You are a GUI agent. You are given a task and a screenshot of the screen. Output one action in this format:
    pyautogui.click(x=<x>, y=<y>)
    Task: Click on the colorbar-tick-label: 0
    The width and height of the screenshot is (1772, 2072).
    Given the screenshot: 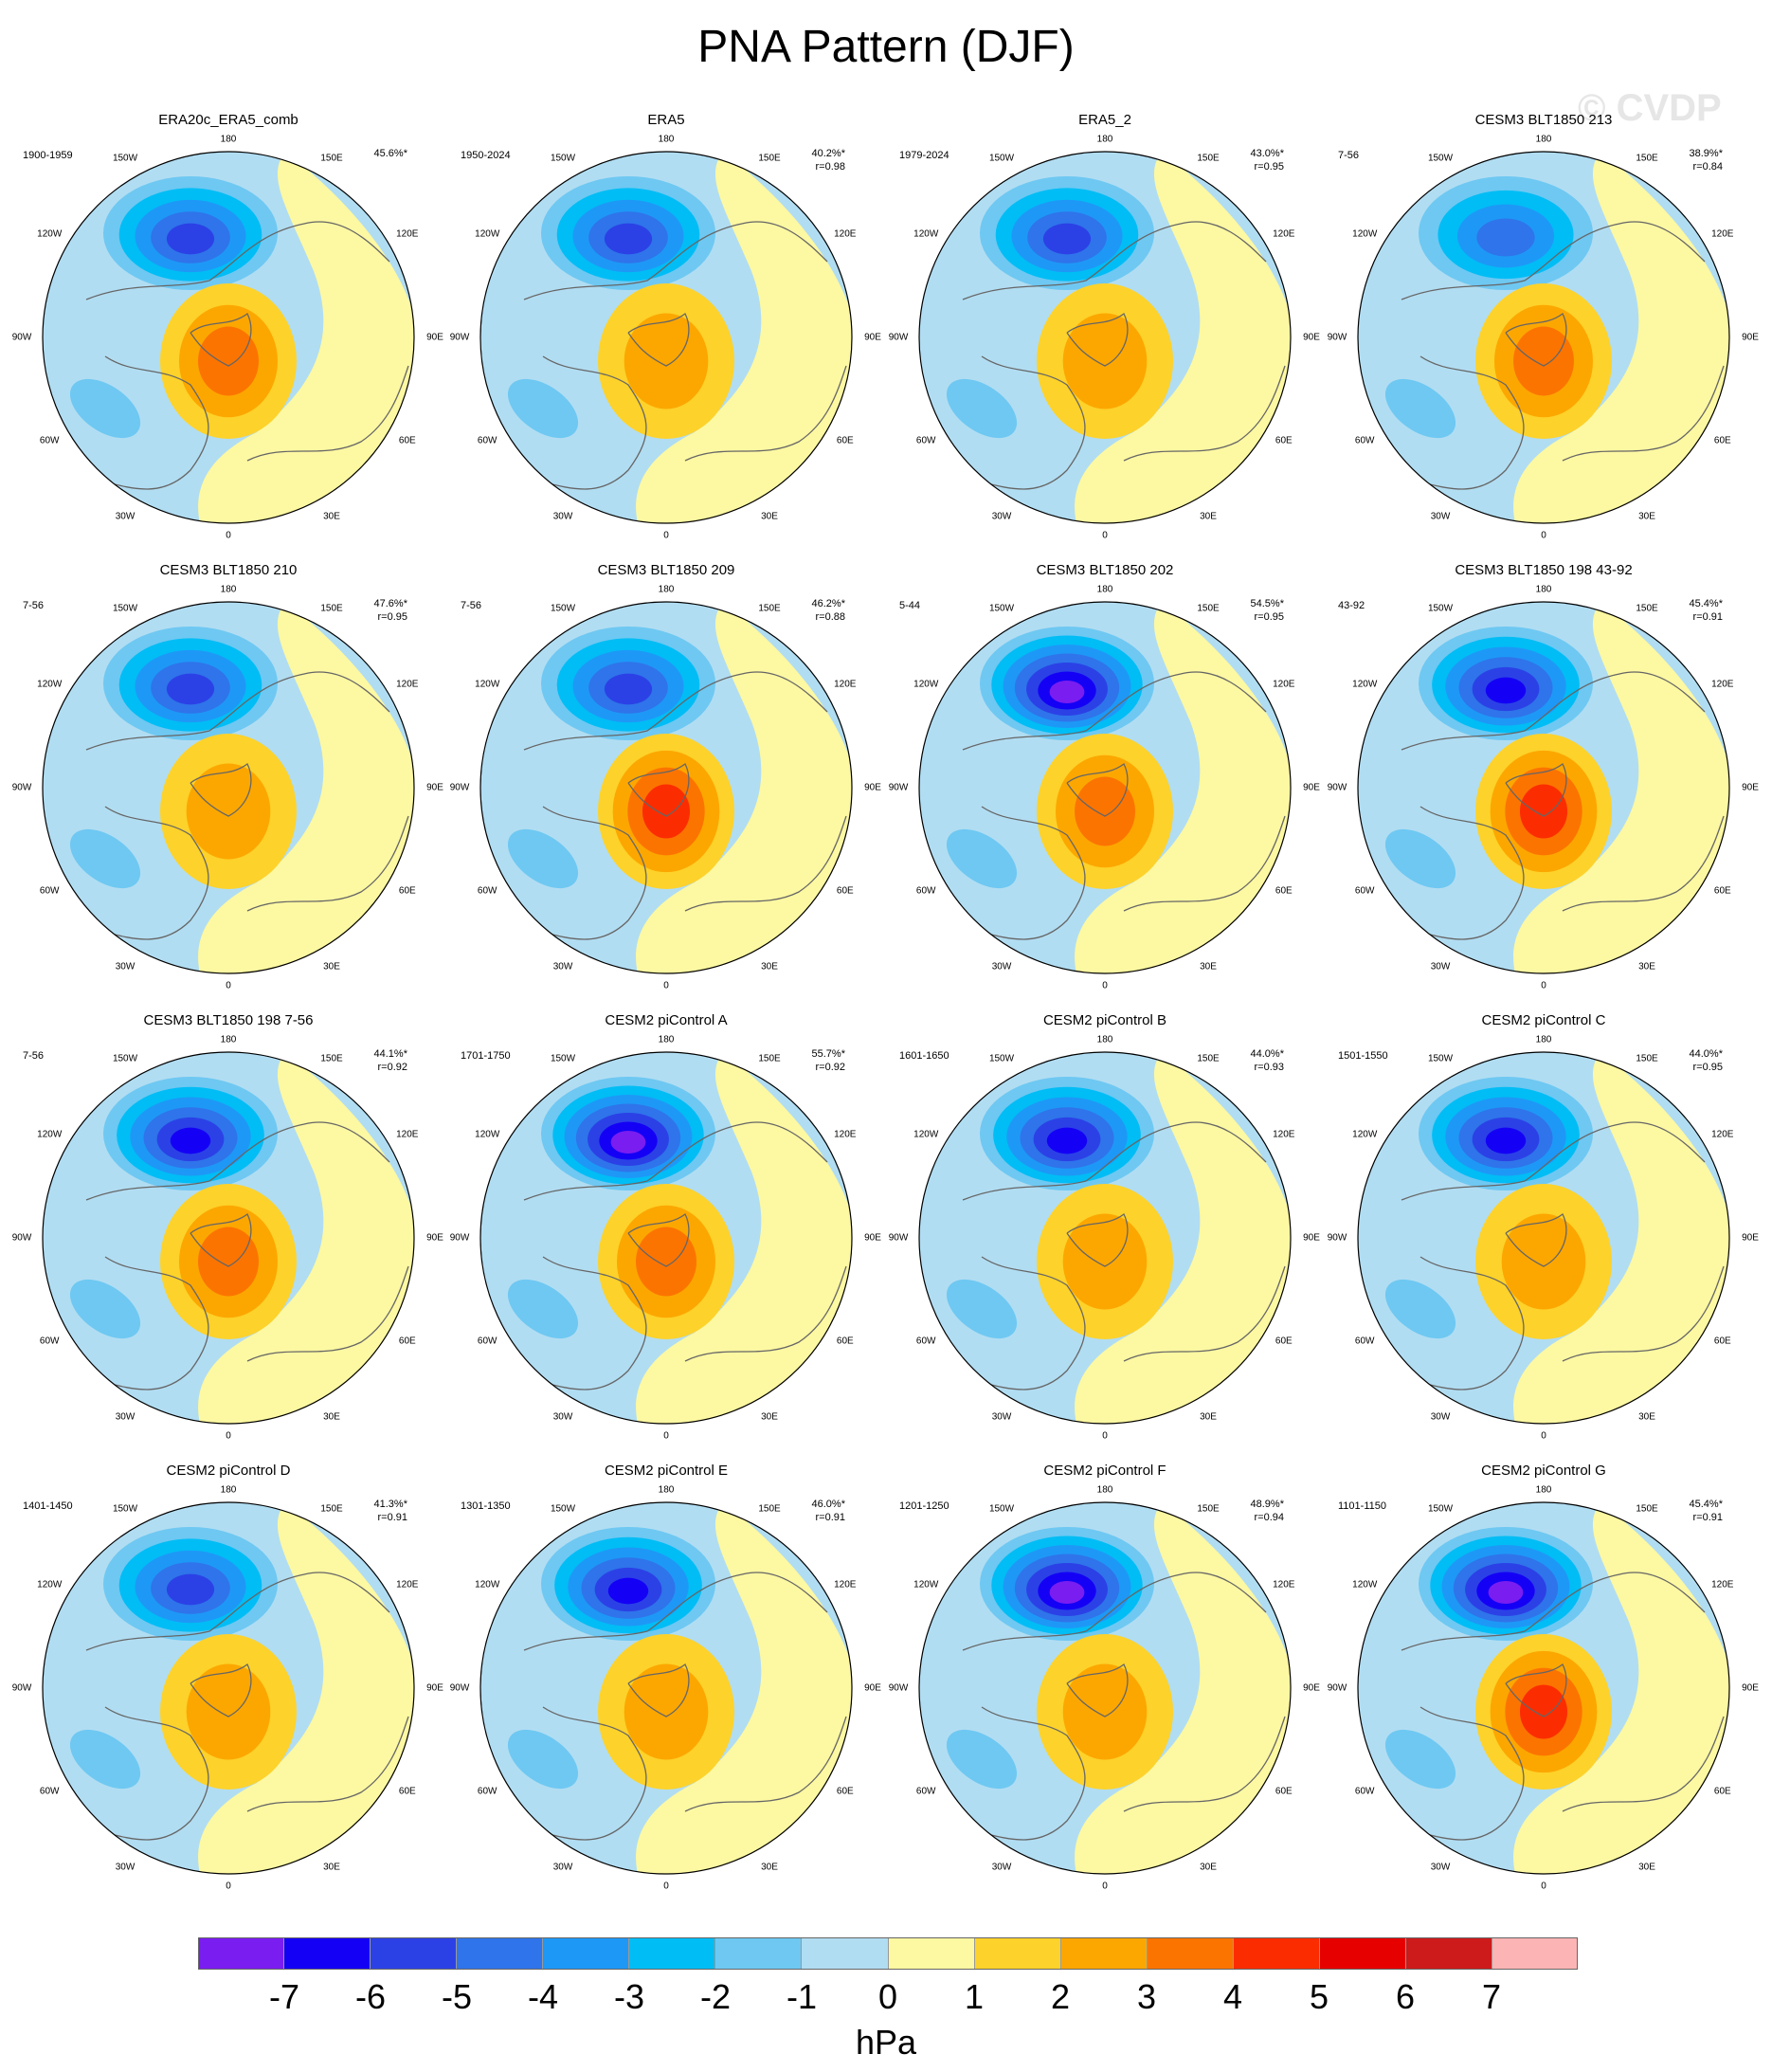 What is the action you would take?
    pyautogui.click(x=887, y=1996)
    